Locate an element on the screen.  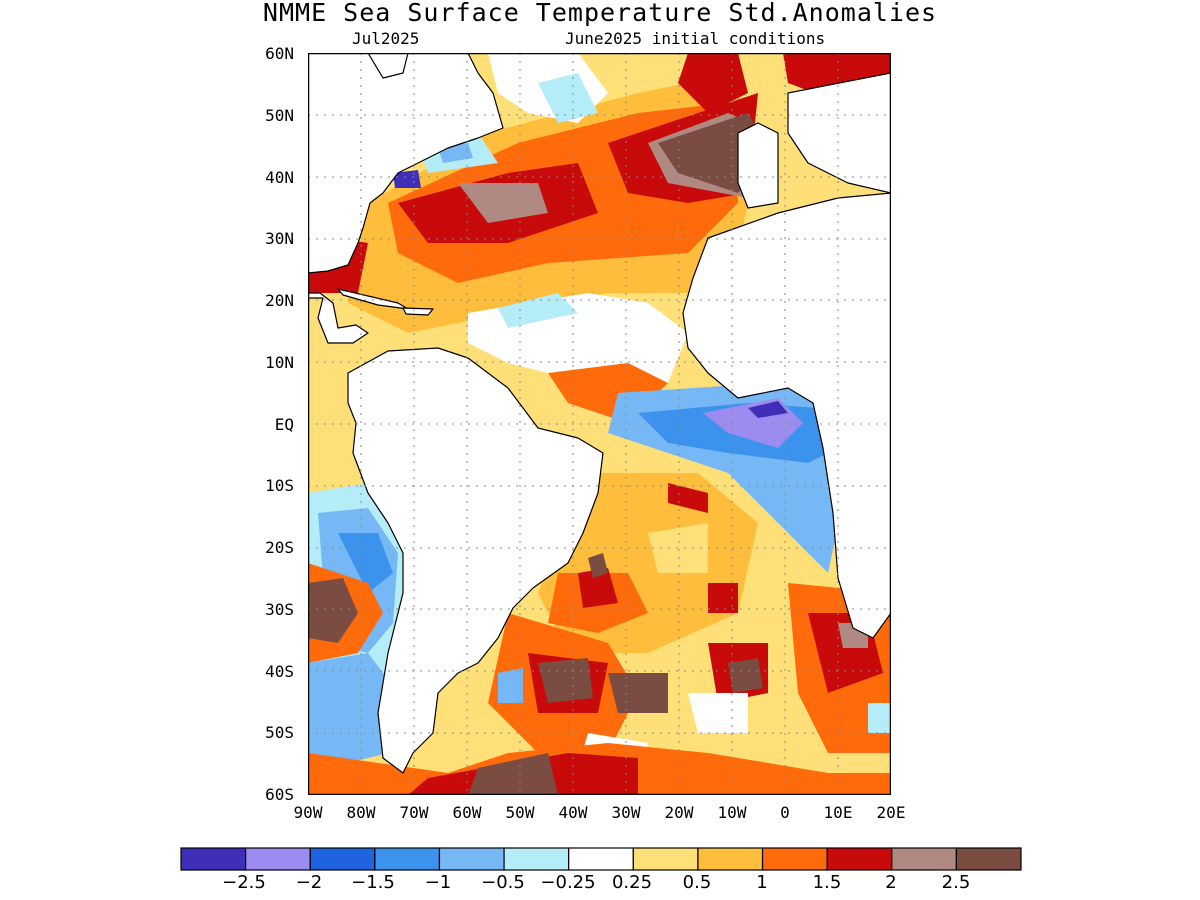
lat-label: 10N is located at coordinates (279, 362).